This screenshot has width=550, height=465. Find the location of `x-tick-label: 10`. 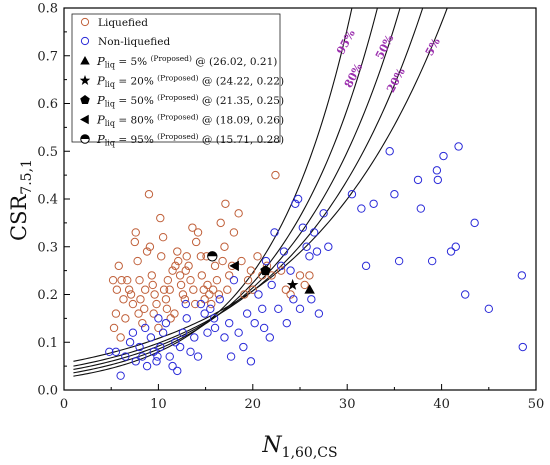

x-tick-label: 10 is located at coordinates (158, 404).